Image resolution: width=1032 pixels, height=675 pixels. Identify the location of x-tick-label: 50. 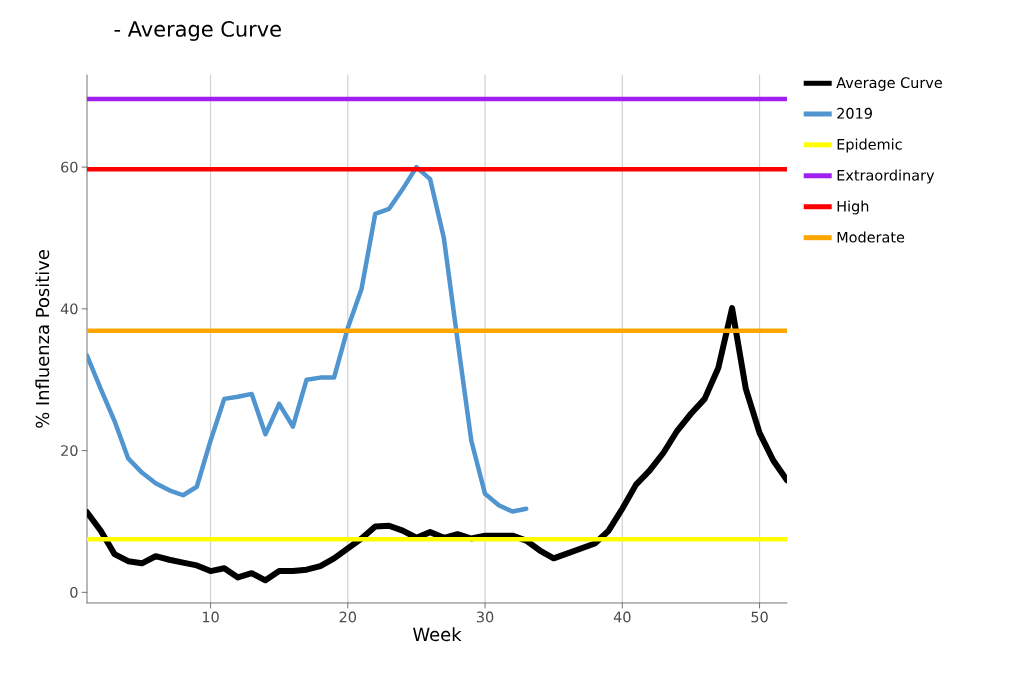
(759, 617).